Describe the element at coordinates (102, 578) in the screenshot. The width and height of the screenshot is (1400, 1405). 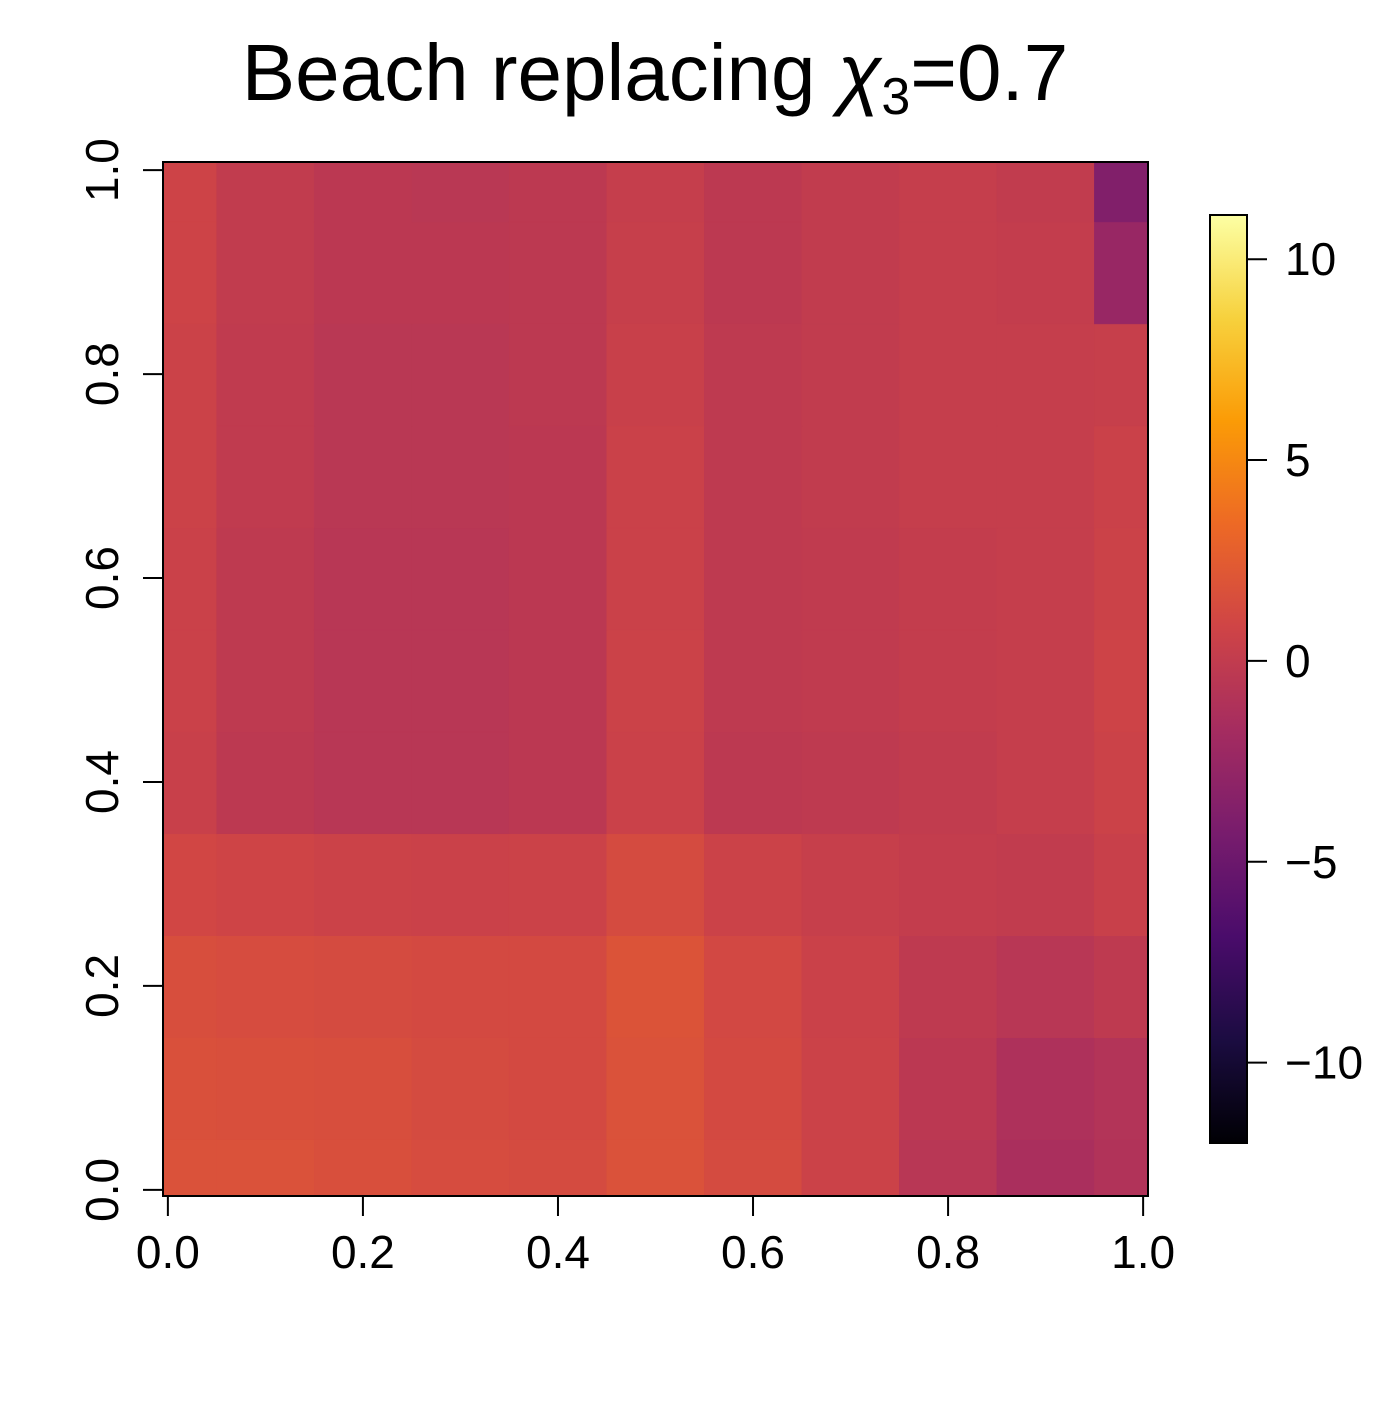
I see `y-tick-label: 0.6` at that location.